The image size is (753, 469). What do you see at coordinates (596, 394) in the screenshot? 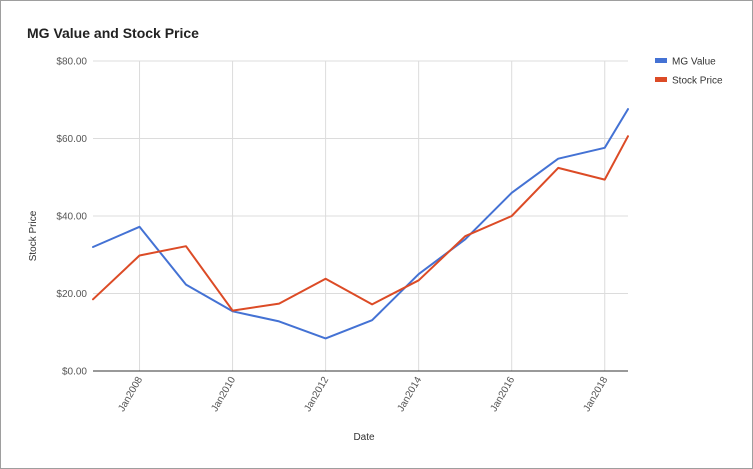
I see `x-tick-label: Jan2018` at bounding box center [596, 394].